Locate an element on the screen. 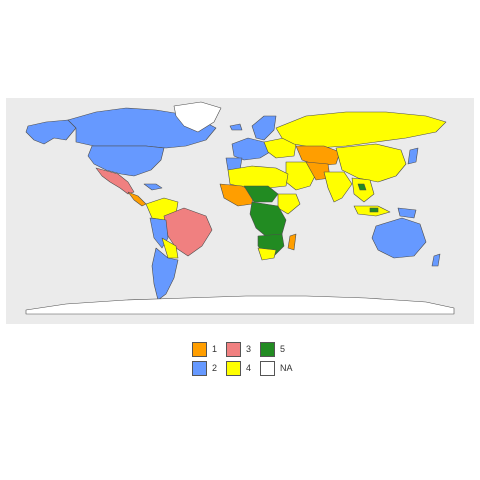 This screenshot has width=480, height=480. legend-label-5: 5 is located at coordinates (283, 349).